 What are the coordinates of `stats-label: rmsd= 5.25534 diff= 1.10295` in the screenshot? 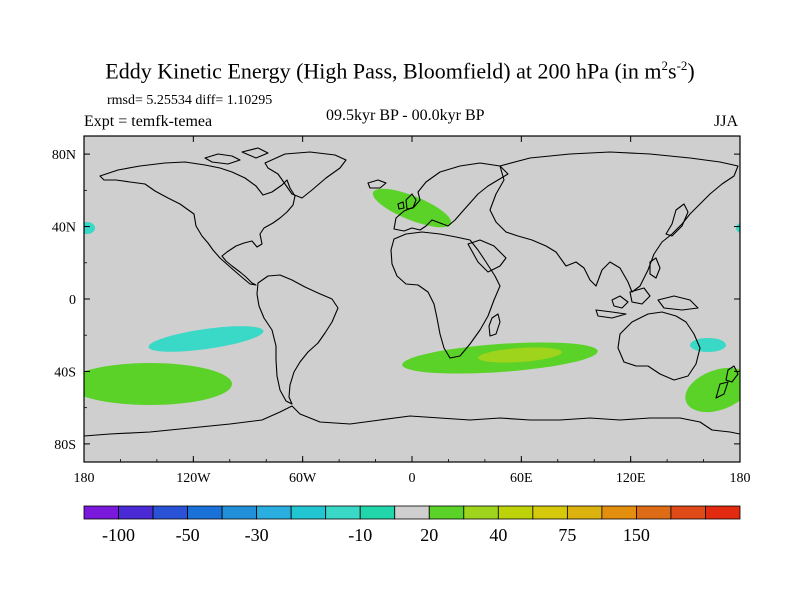 It's located at (190, 100).